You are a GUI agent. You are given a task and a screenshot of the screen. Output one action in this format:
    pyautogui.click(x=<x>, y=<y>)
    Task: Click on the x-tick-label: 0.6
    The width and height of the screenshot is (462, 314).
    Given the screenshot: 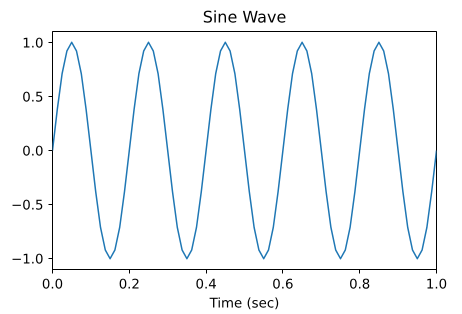 What is the action you would take?
    pyautogui.click(x=283, y=285)
    